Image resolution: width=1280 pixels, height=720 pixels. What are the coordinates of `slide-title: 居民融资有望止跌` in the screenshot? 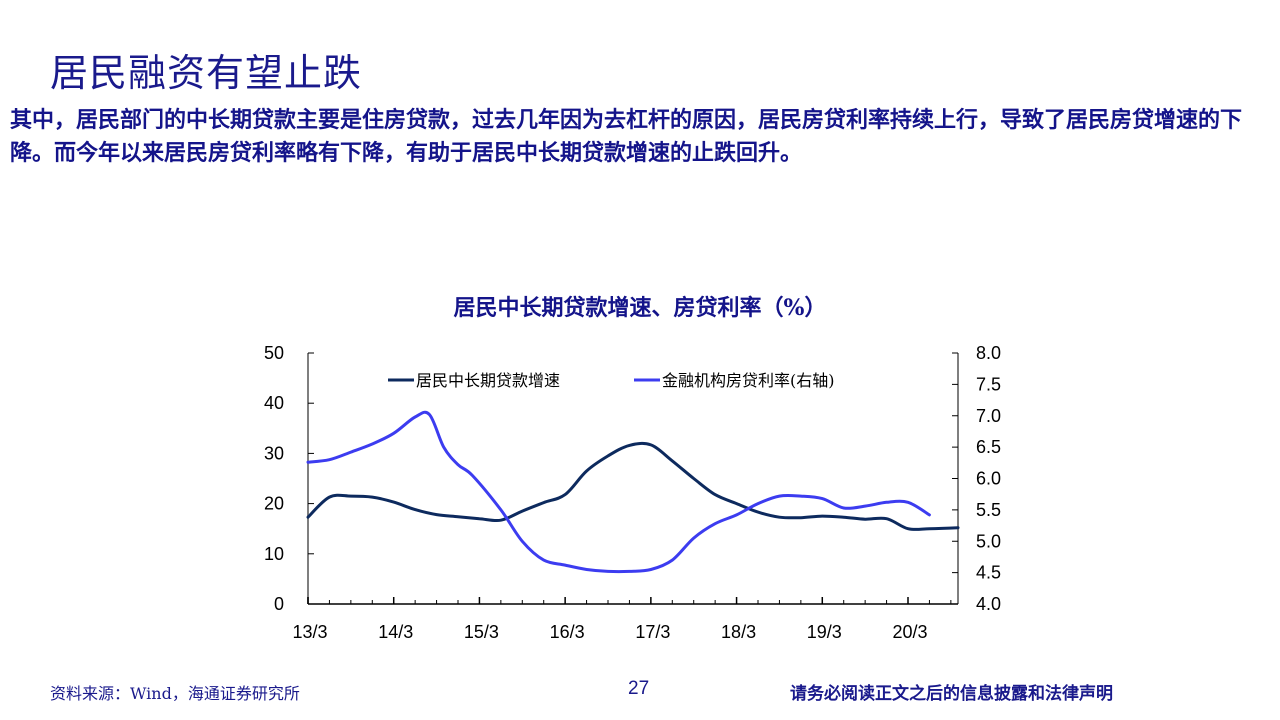 It's located at (206, 73).